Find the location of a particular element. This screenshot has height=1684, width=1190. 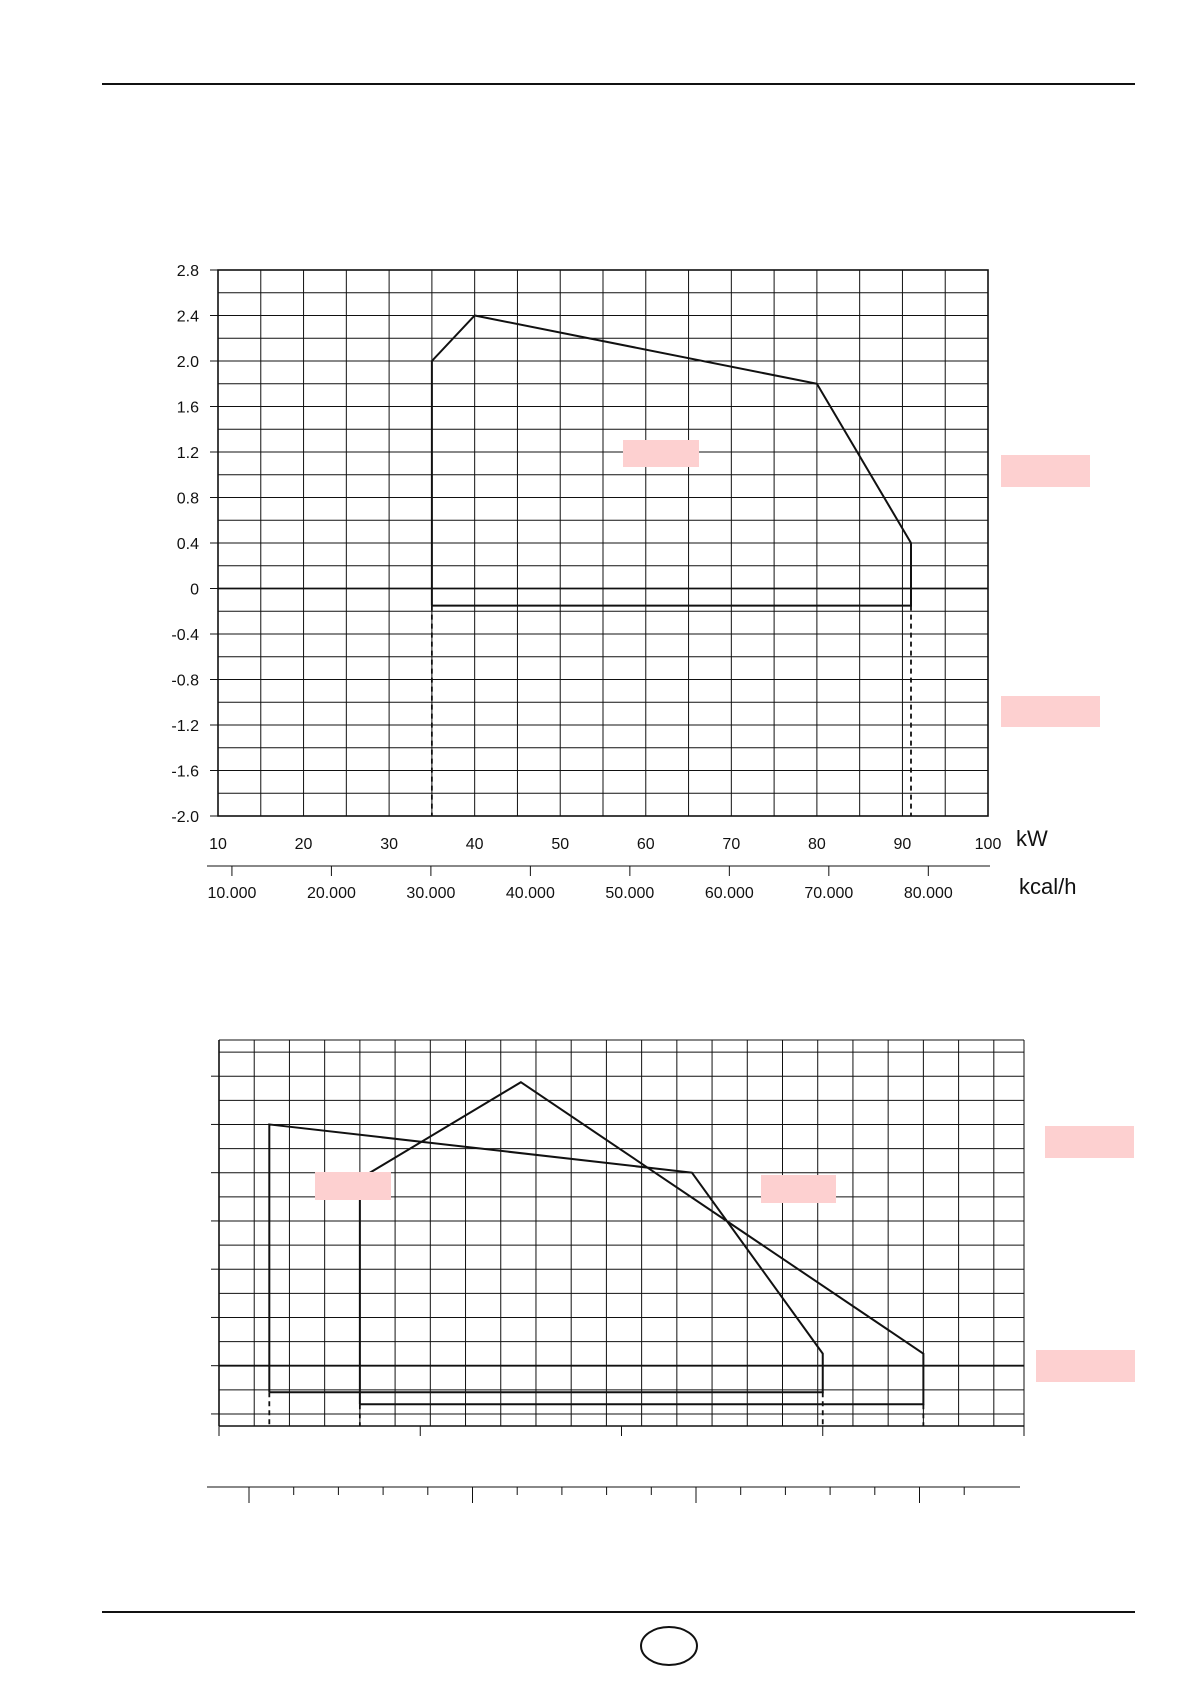

y-tick-label: 2.4 is located at coordinates (188, 317).